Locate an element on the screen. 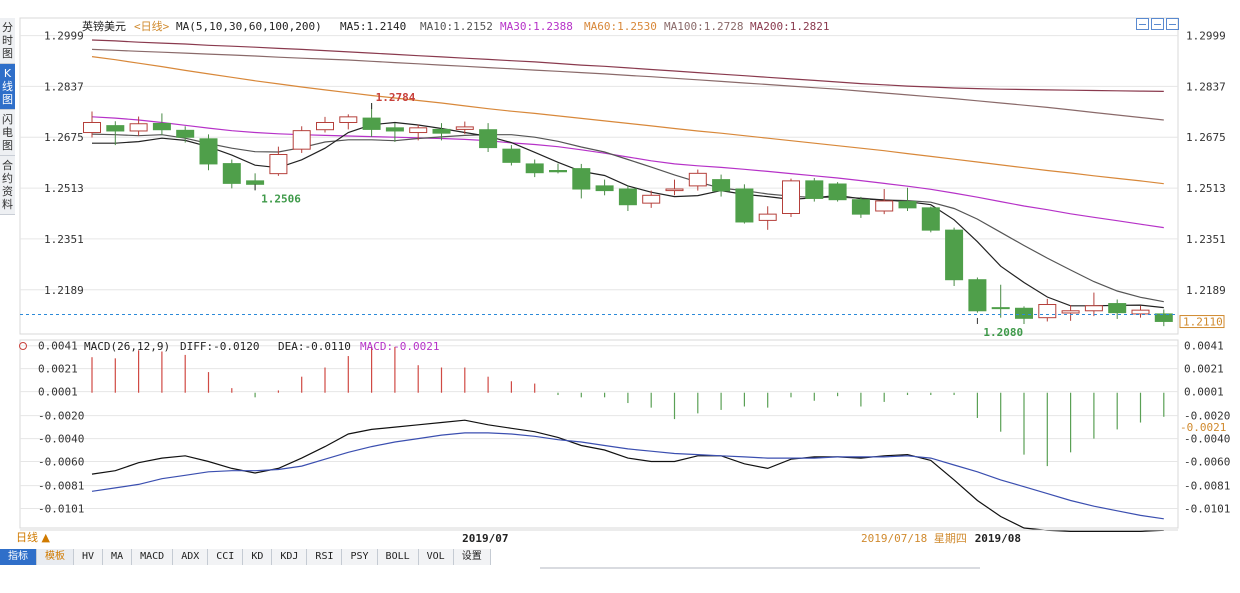 The height and width of the screenshot is (593, 1240). macd-tick-right: 0.0001 is located at coordinates (1204, 392).